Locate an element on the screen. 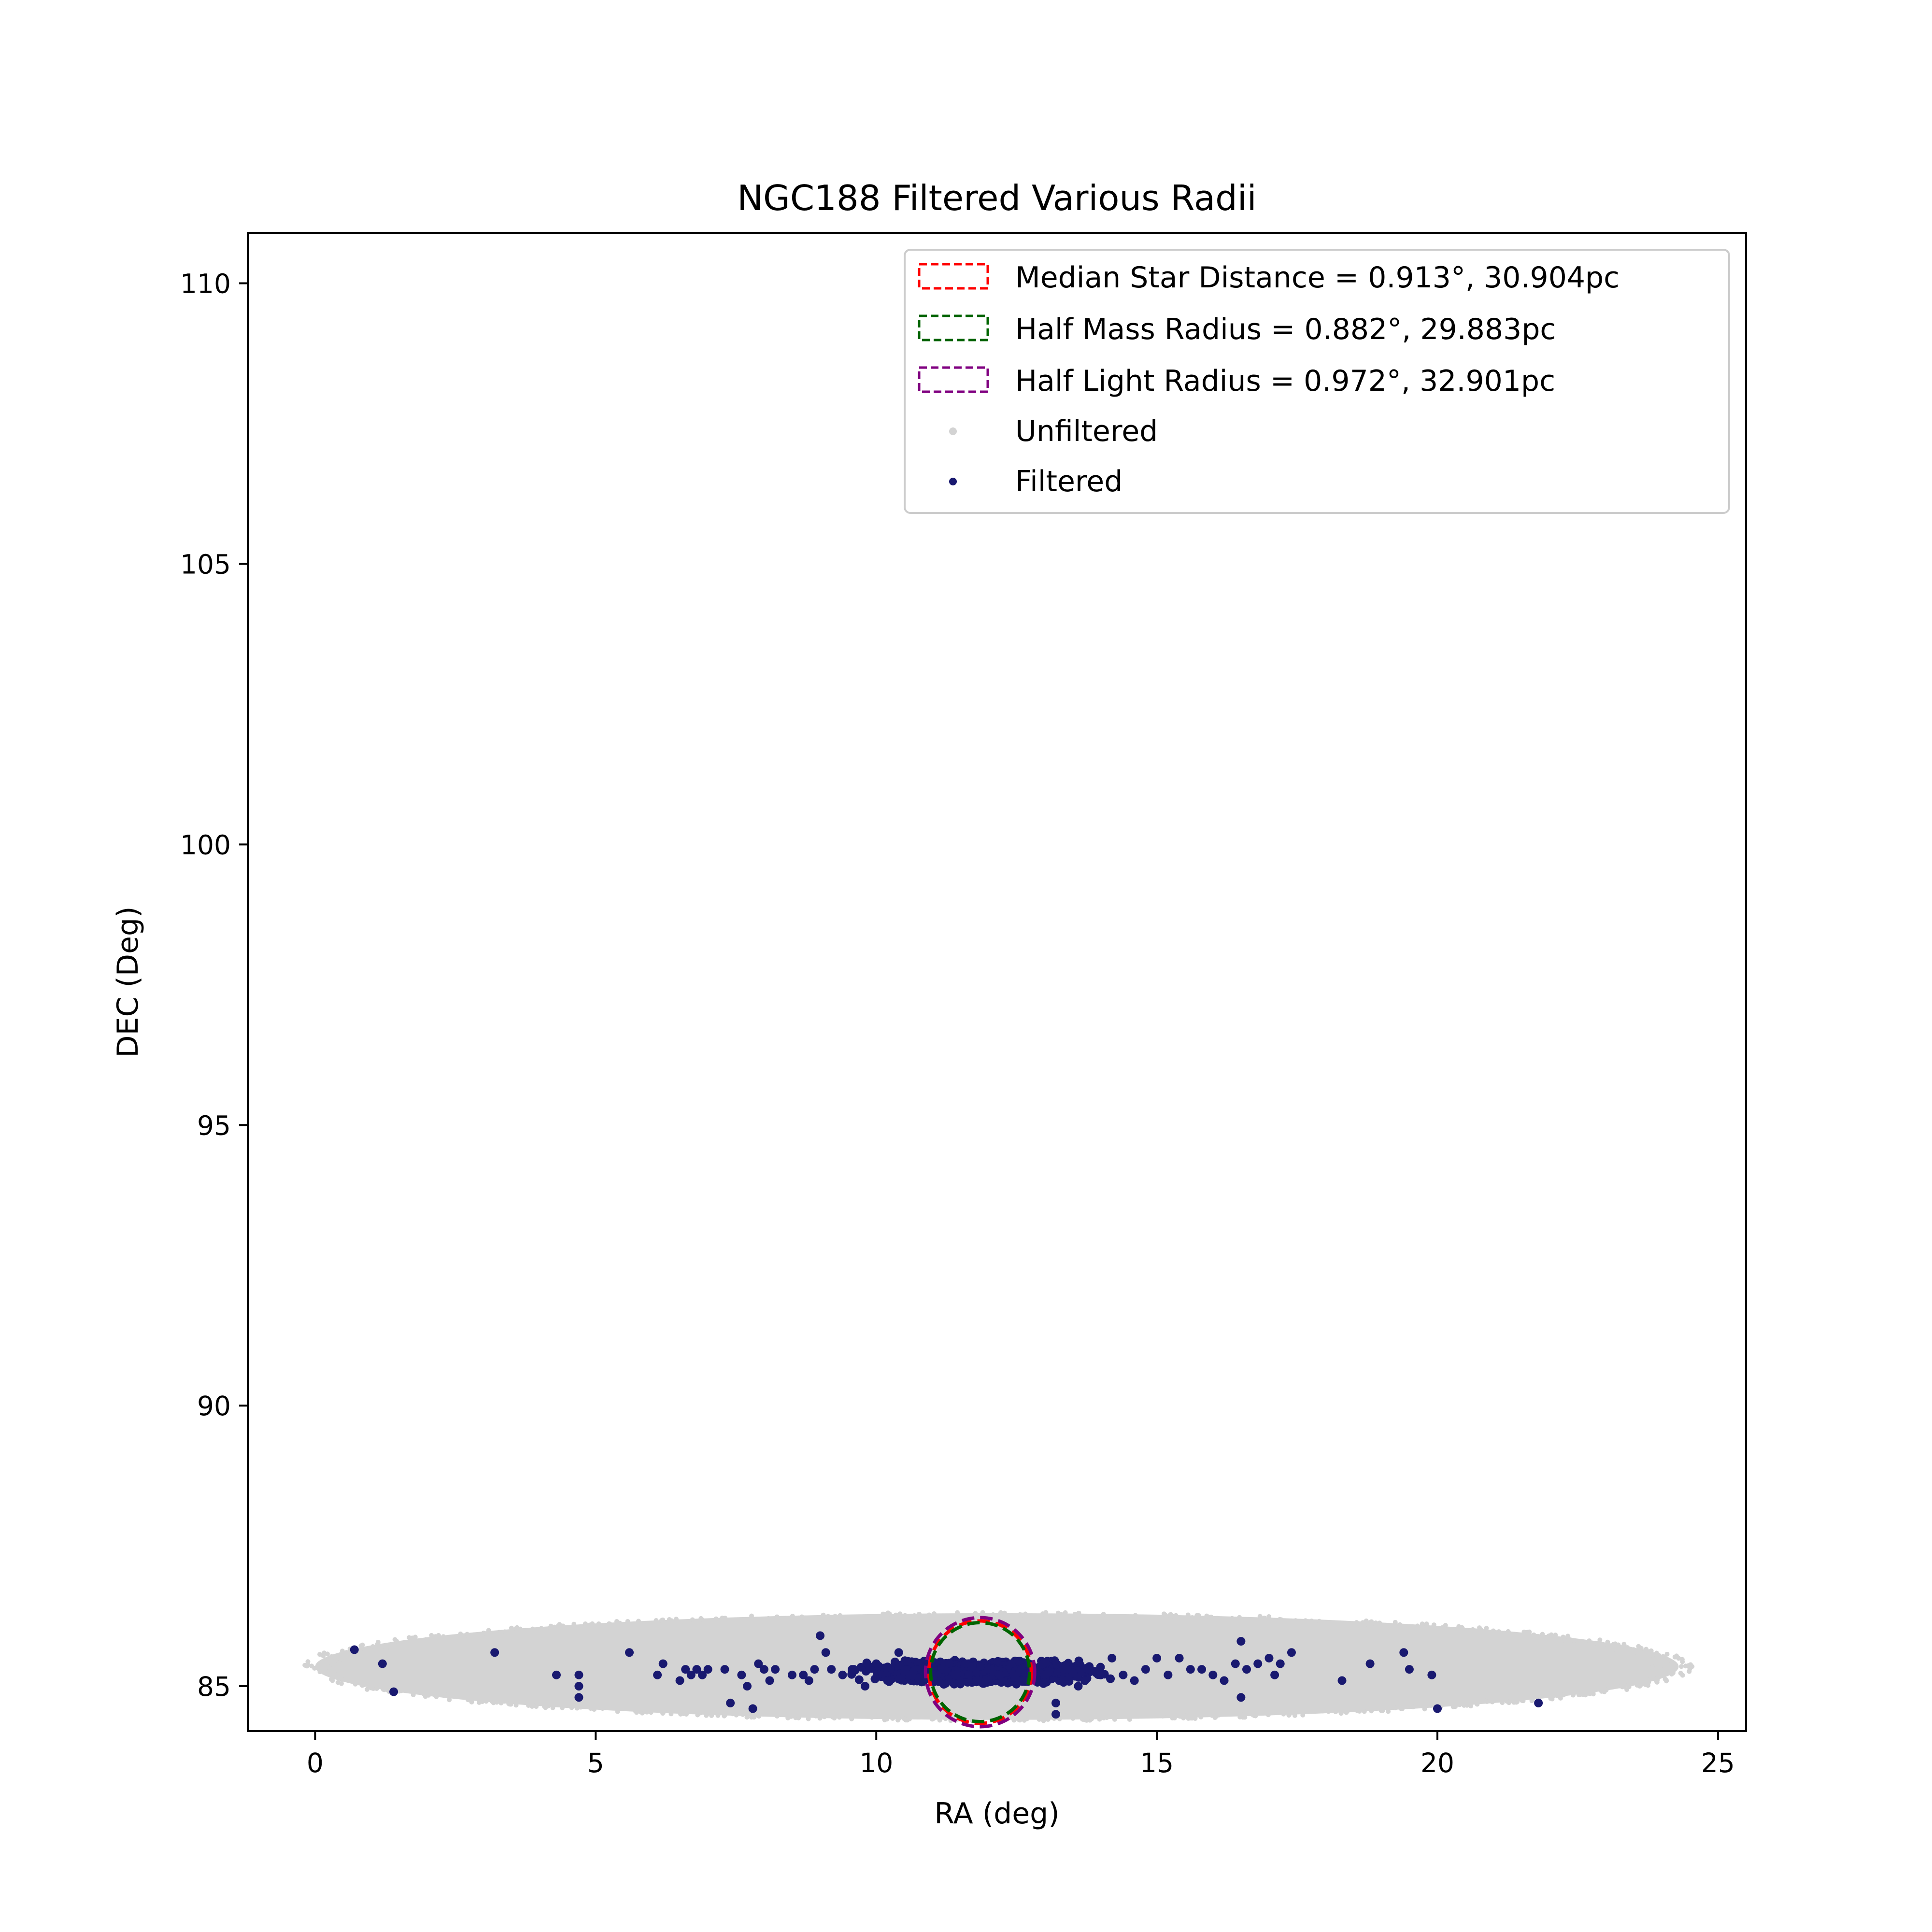  legend-label: Median Star Distance = 0.913°, 30.904pc is located at coordinates (1317, 278).